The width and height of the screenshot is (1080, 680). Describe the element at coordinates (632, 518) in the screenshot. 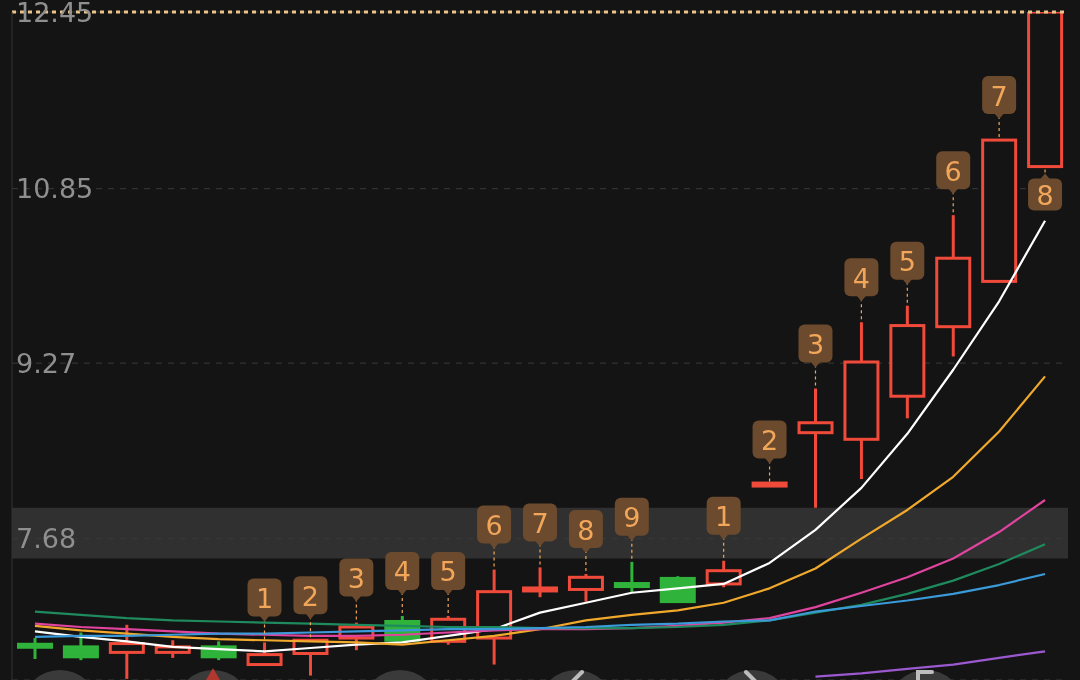

I see `text: 9` at that location.